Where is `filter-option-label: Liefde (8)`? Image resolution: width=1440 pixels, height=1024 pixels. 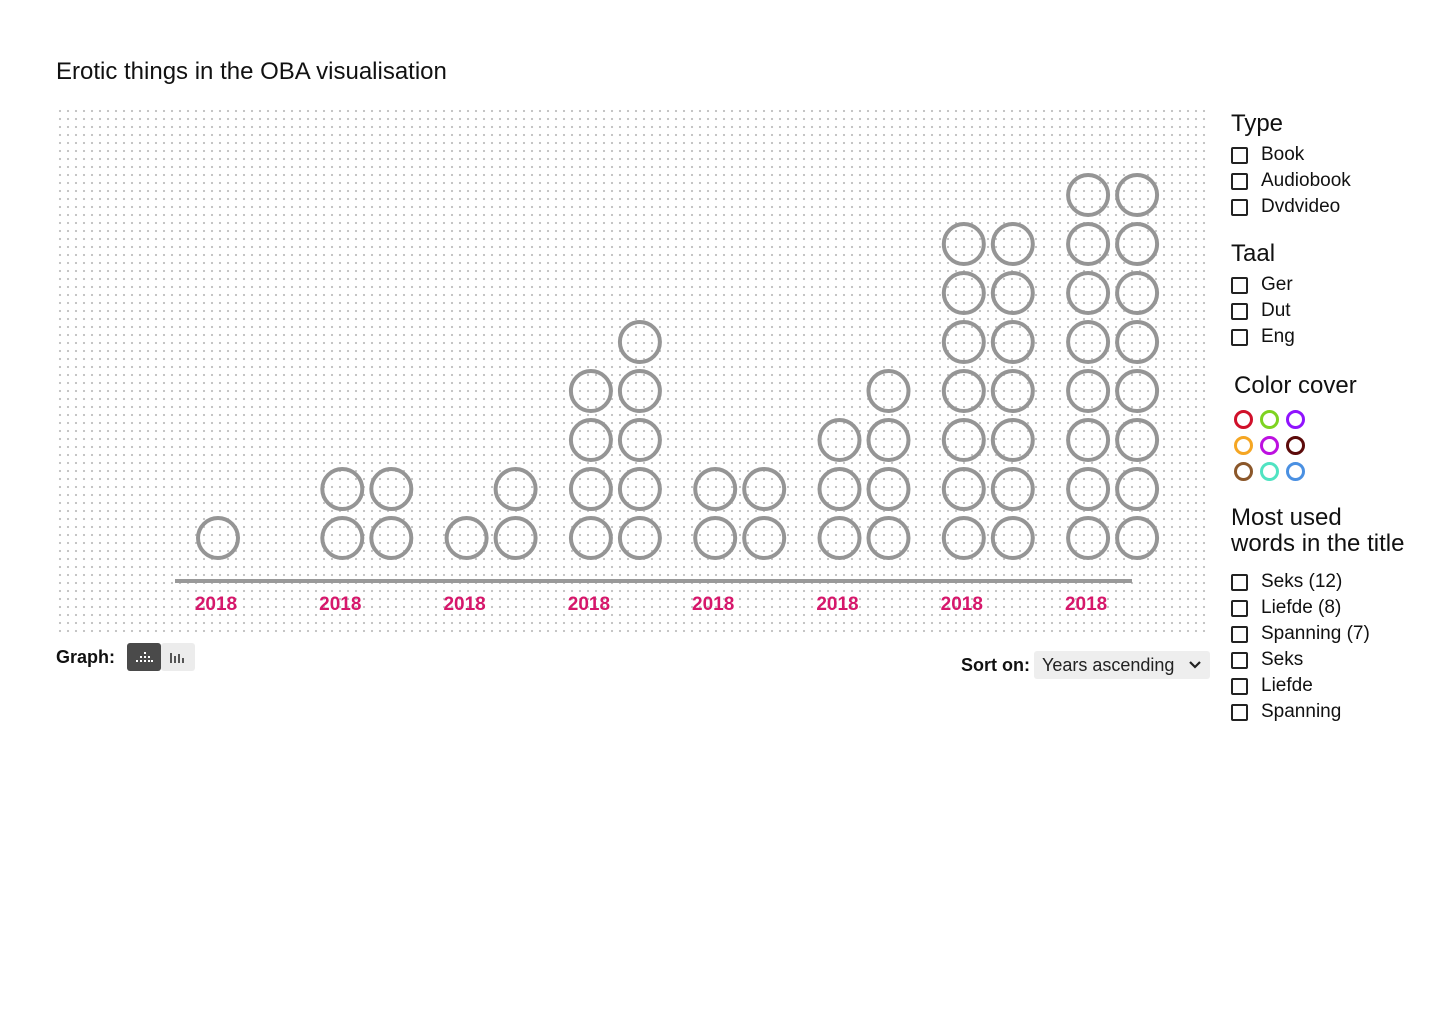
filter-option-label: Liefde (8) is located at coordinates (1301, 607).